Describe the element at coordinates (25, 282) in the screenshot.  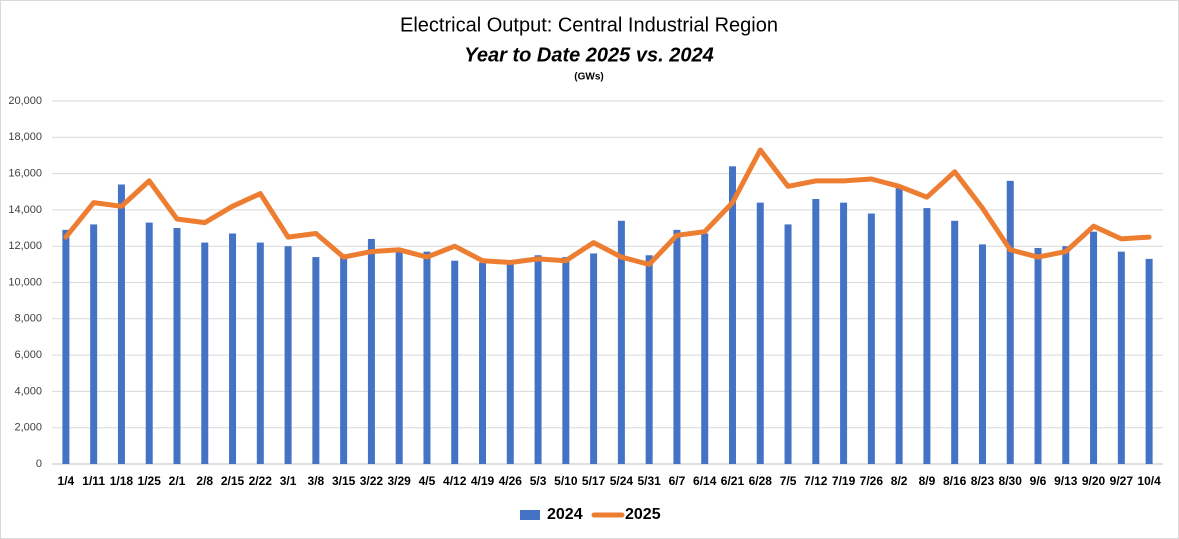
I see `y-tick-label: 10,000` at that location.